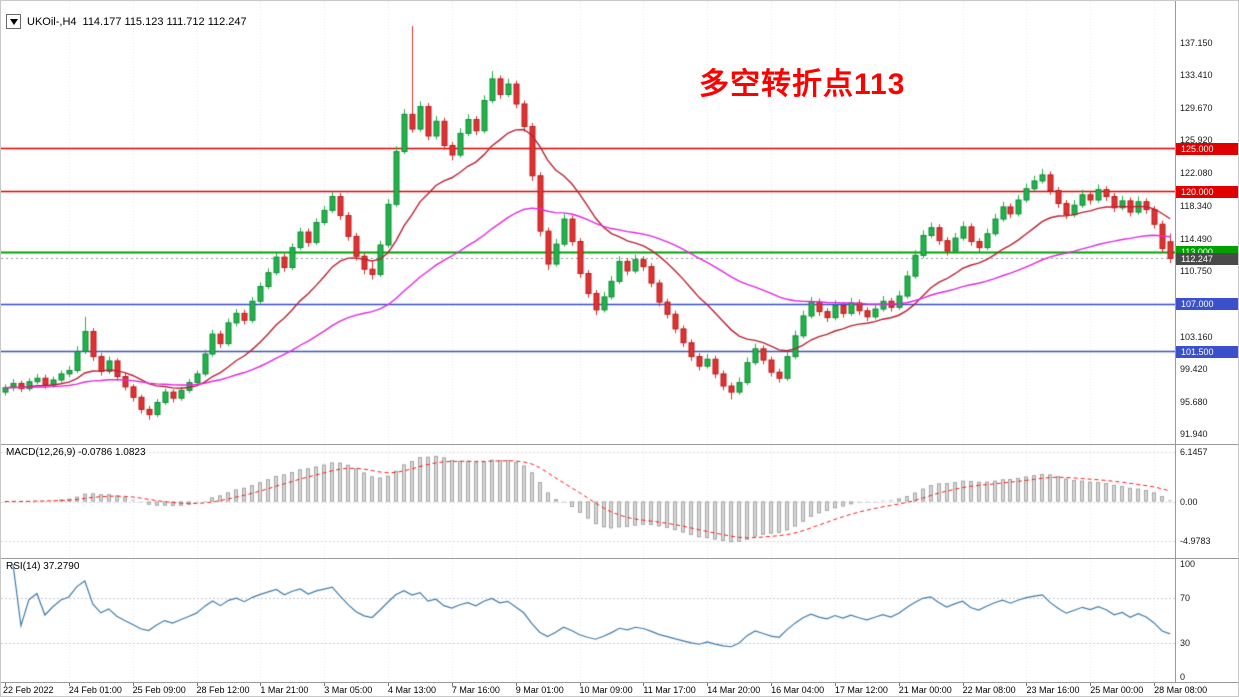 Image resolution: width=1239 pixels, height=697 pixels. What do you see at coordinates (1196, 271) in the screenshot?
I see `price-axis-label: 110.750` at bounding box center [1196, 271].